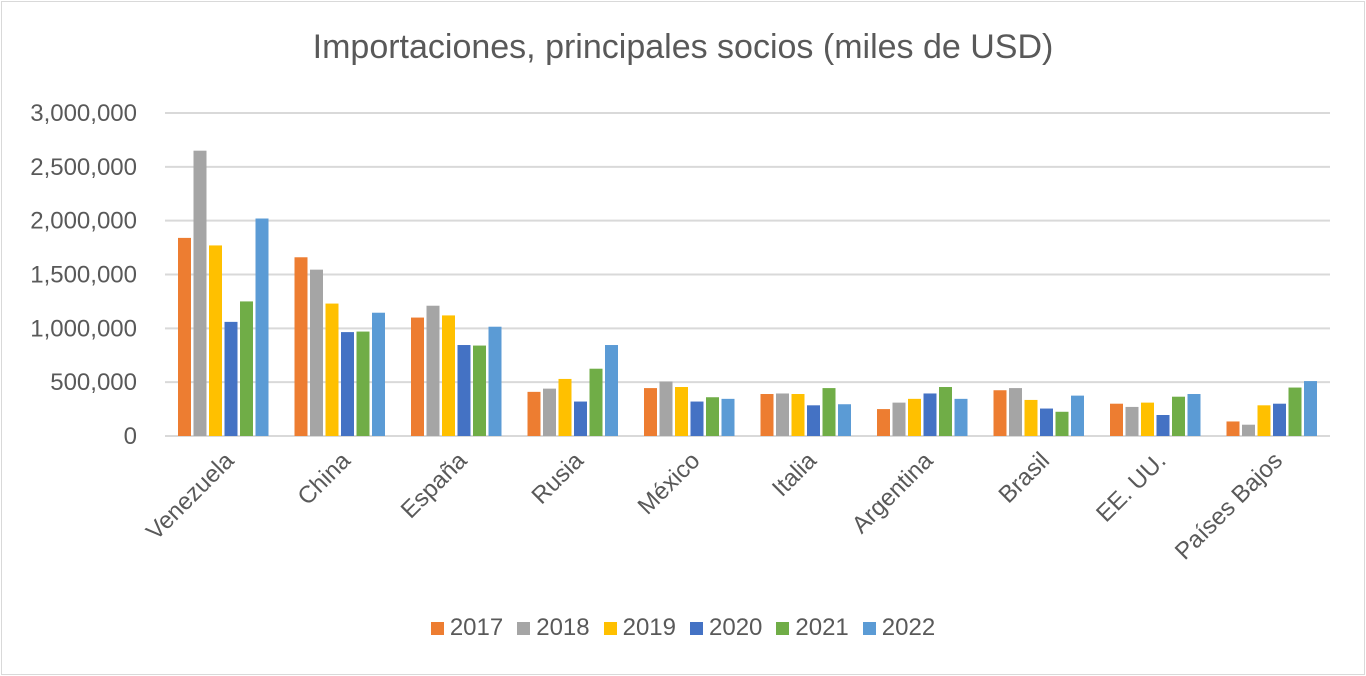 This screenshot has width=1366, height=676. What do you see at coordinates (1024, 478) in the screenshot?
I see `x-tick-label: Brasil` at bounding box center [1024, 478].